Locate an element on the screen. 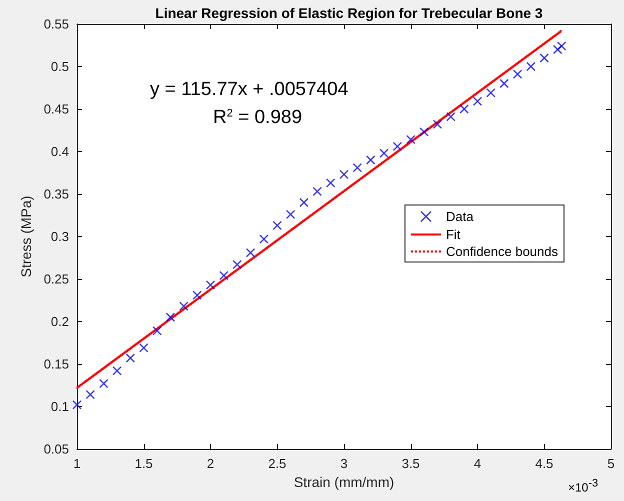 This screenshot has height=501, width=624. chart-title: Linear Regression of Elastic Region for Trebecular Bone 3 is located at coordinates (349, 13).